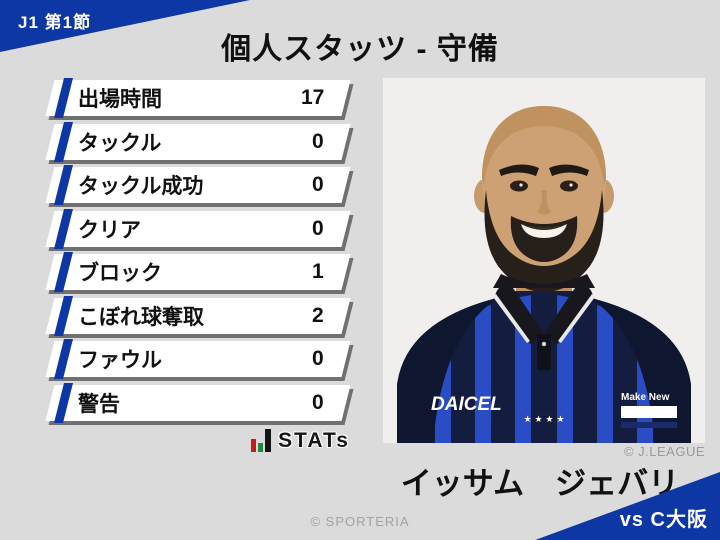 The height and width of the screenshot is (540, 720). What do you see at coordinates (109, 230) in the screenshot?
I see `stat-label: クリア` at bounding box center [109, 230].